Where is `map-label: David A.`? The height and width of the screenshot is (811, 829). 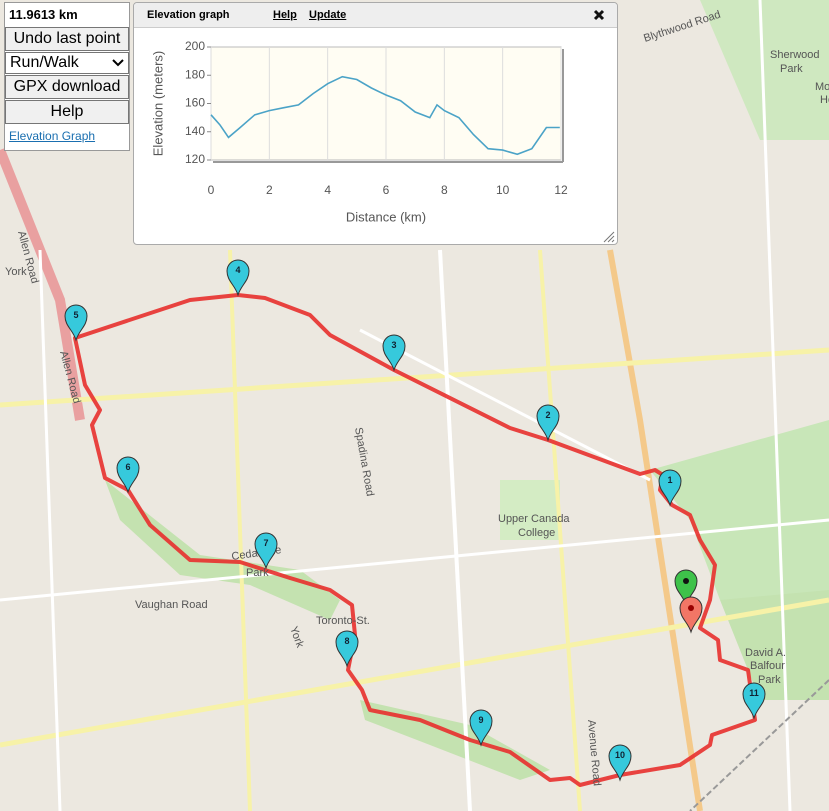
map-label: David A. is located at coordinates (765, 653).